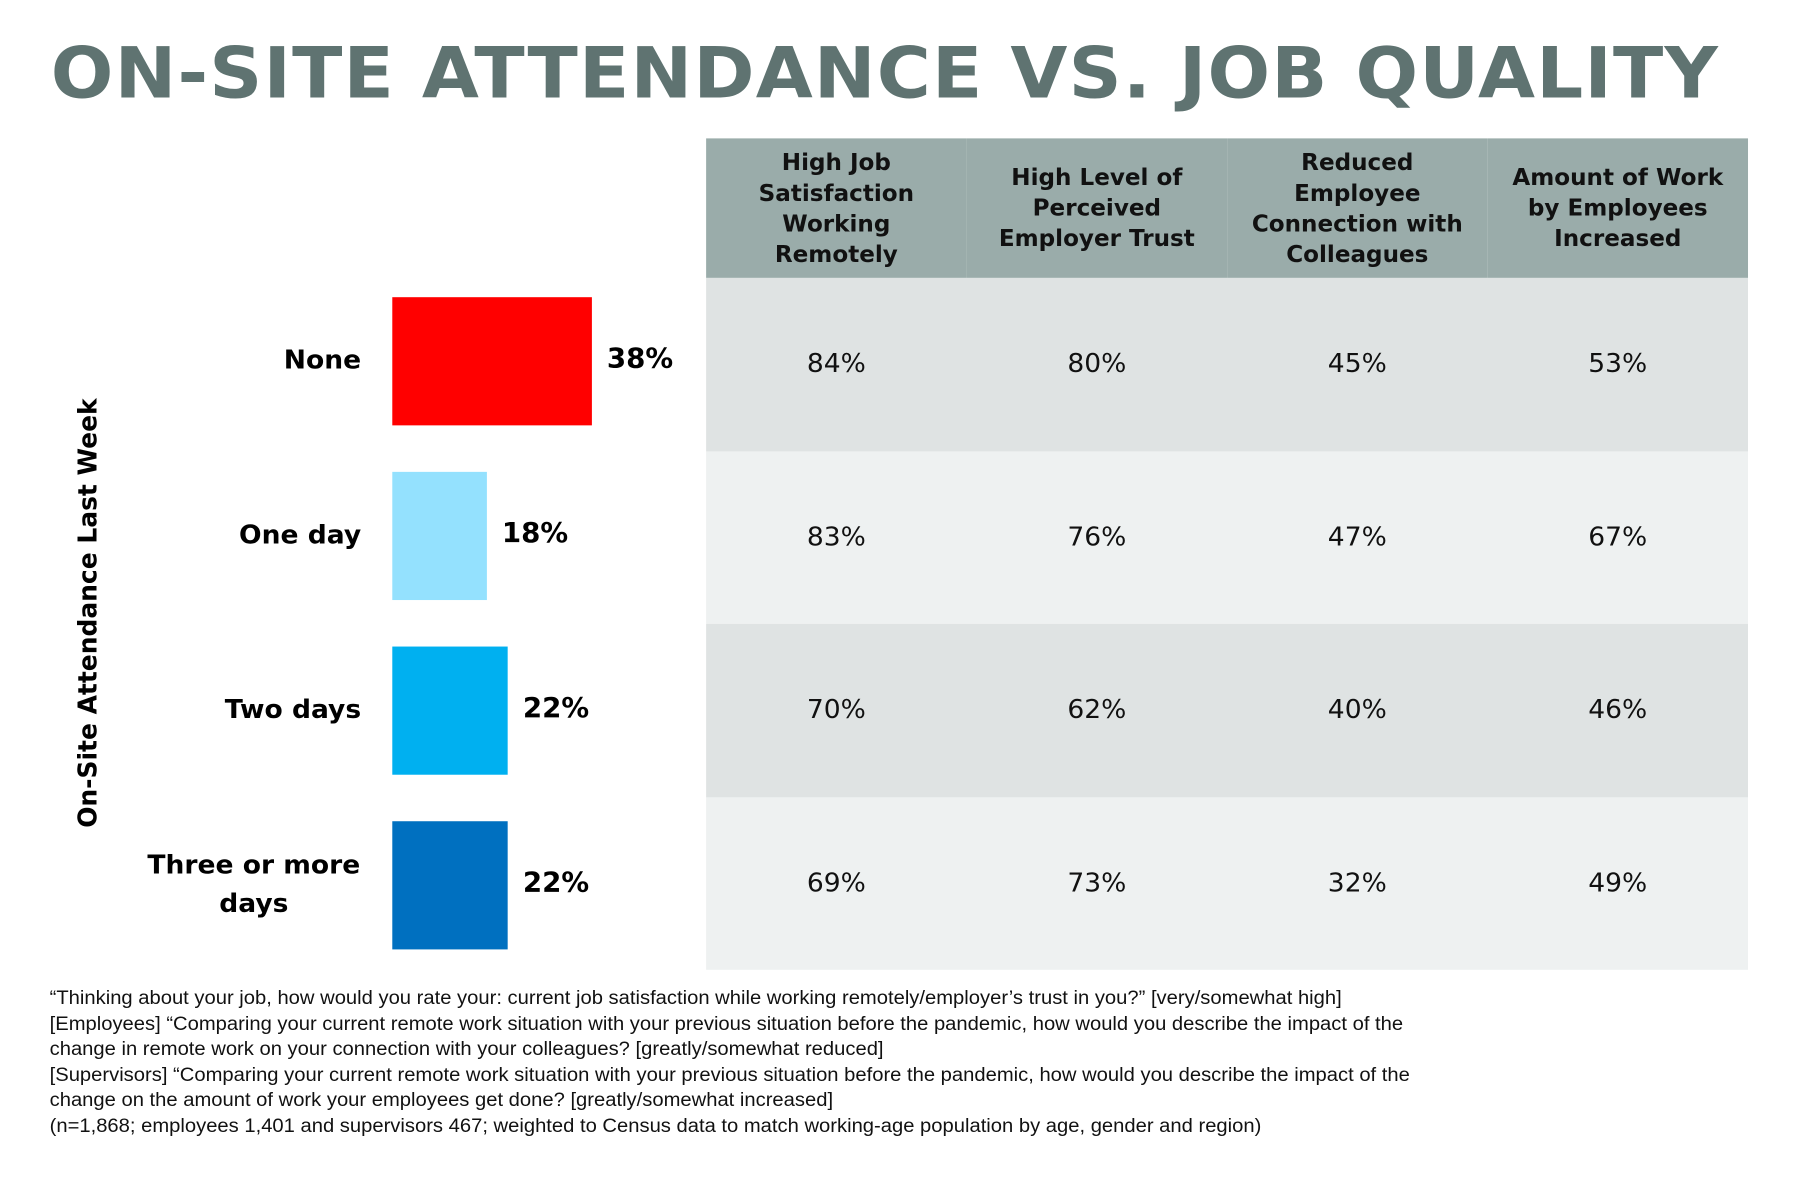 The height and width of the screenshot is (1191, 1800). I want to click on table-cell: 73%, so click(1097, 883).